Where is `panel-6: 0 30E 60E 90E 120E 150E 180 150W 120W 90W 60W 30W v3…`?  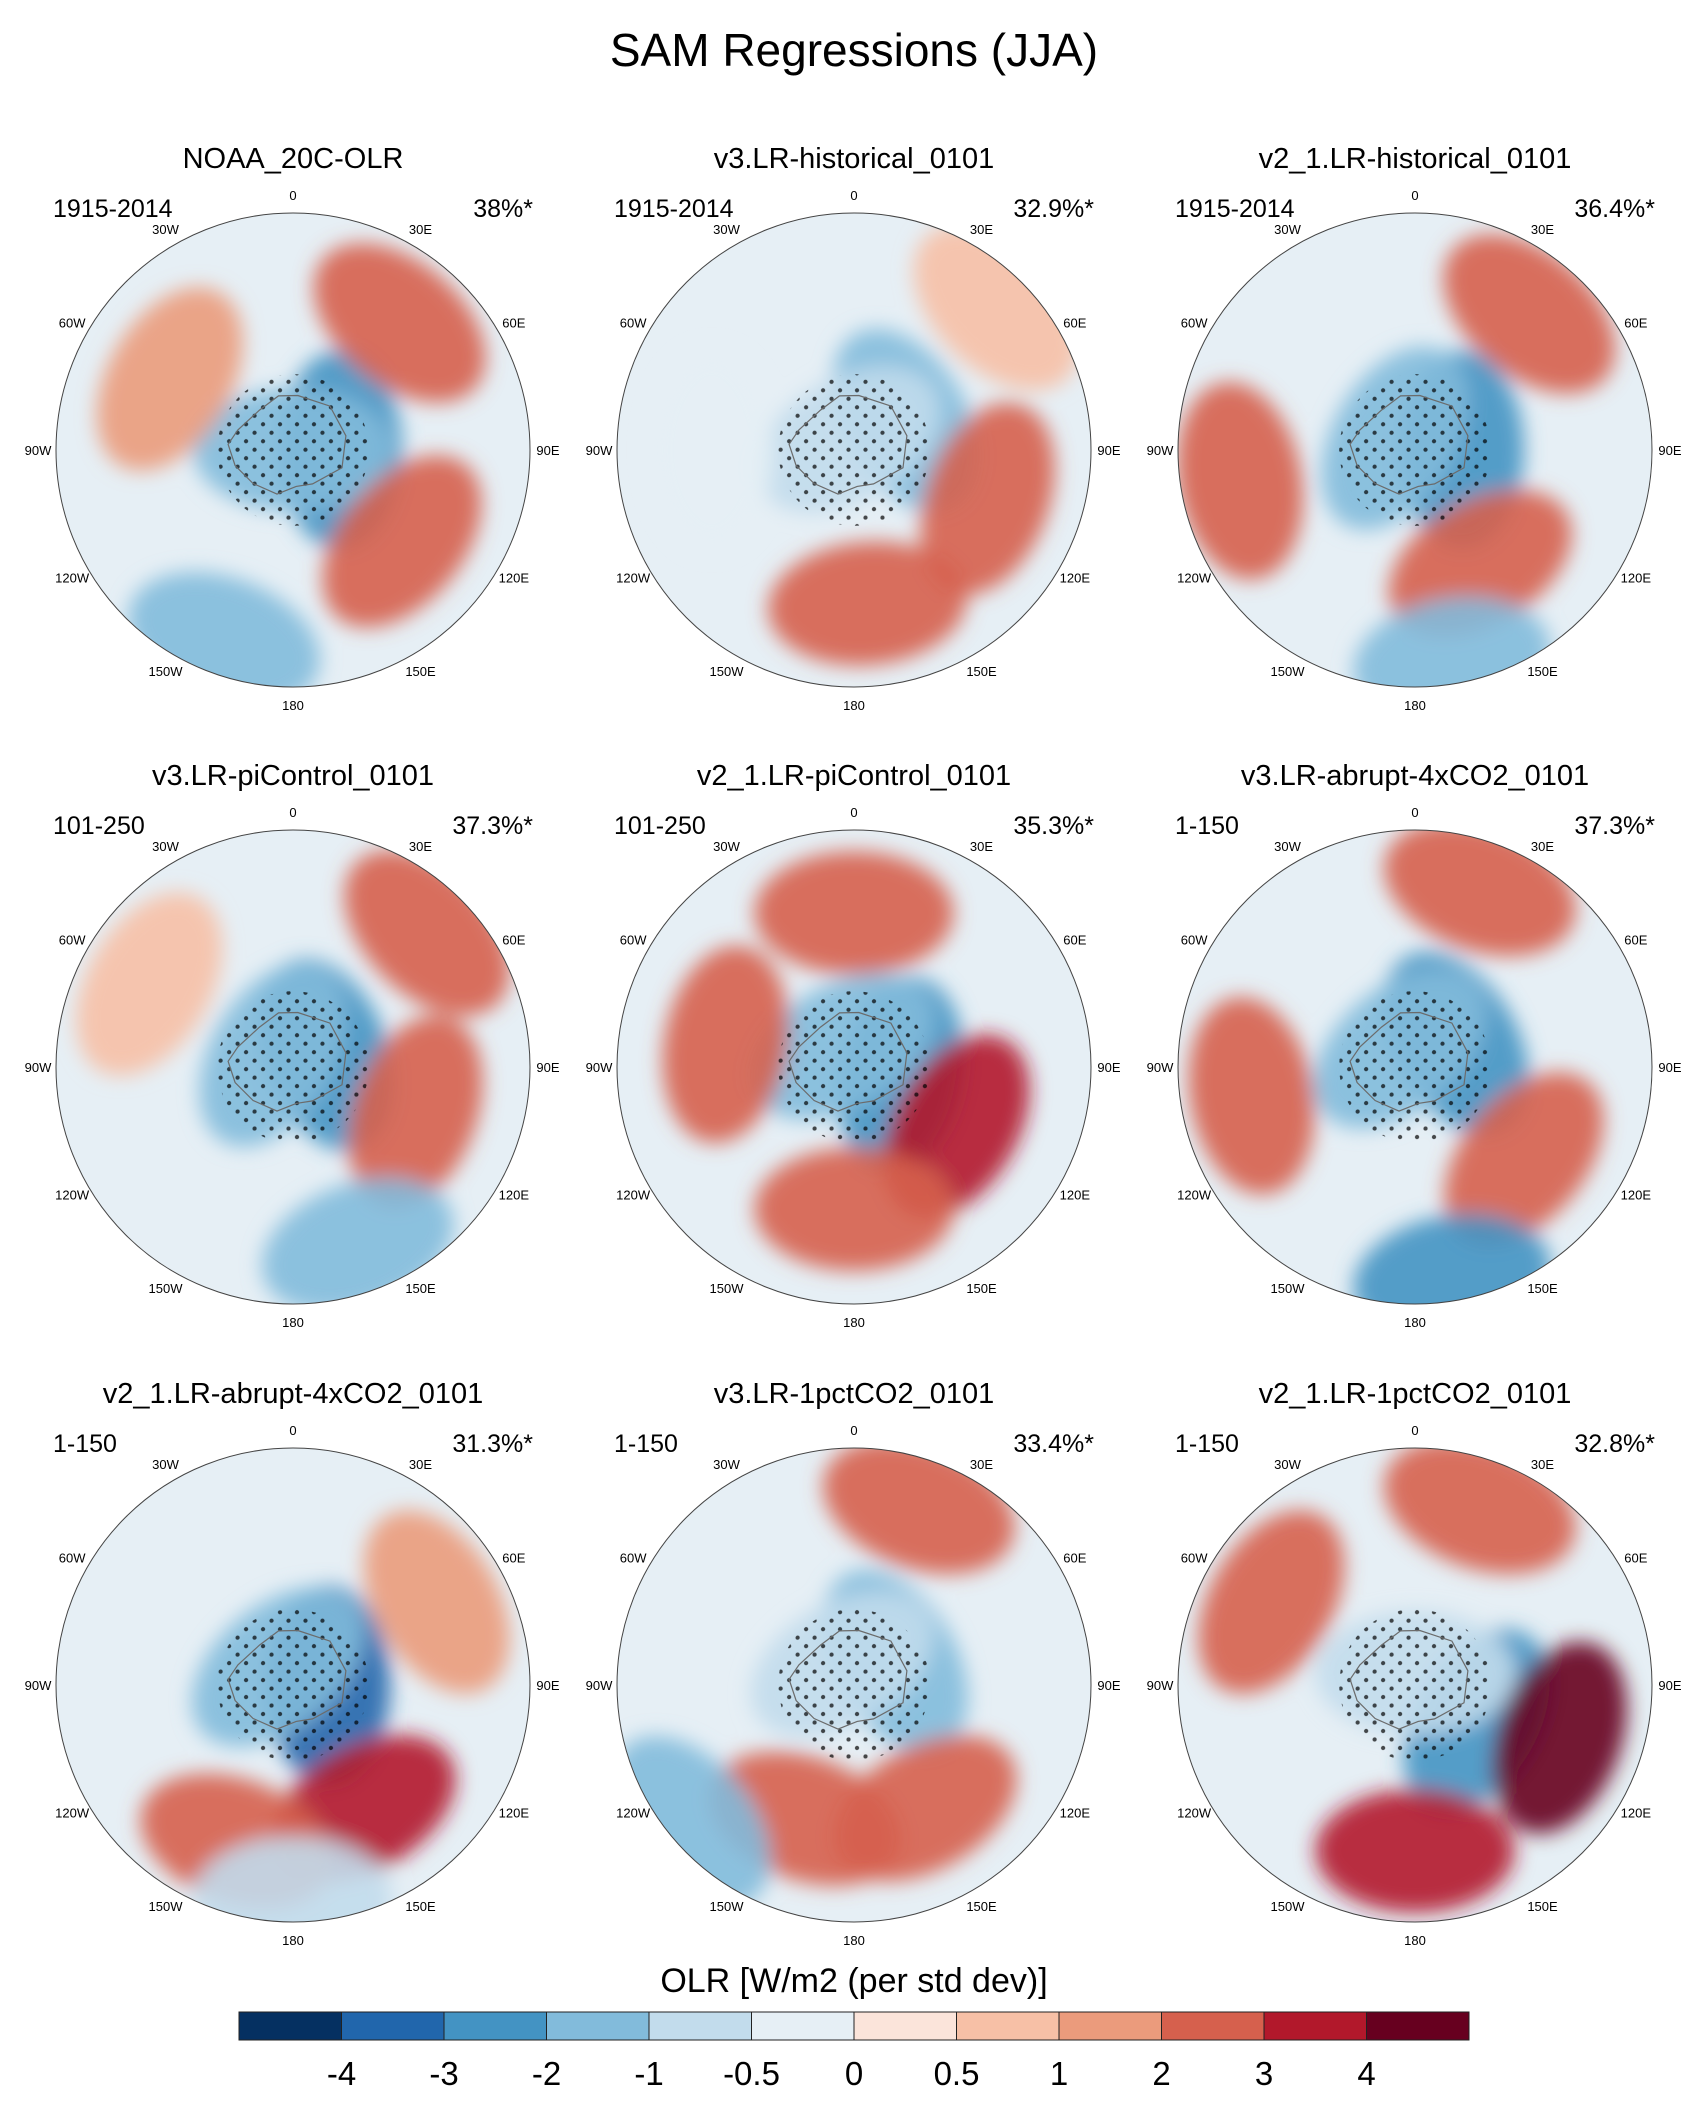 panel-6: 0 30E 60E 90E 120E 150E 180 150W 120W 90W 60W 30W v3… is located at coordinates (1414, 1045).